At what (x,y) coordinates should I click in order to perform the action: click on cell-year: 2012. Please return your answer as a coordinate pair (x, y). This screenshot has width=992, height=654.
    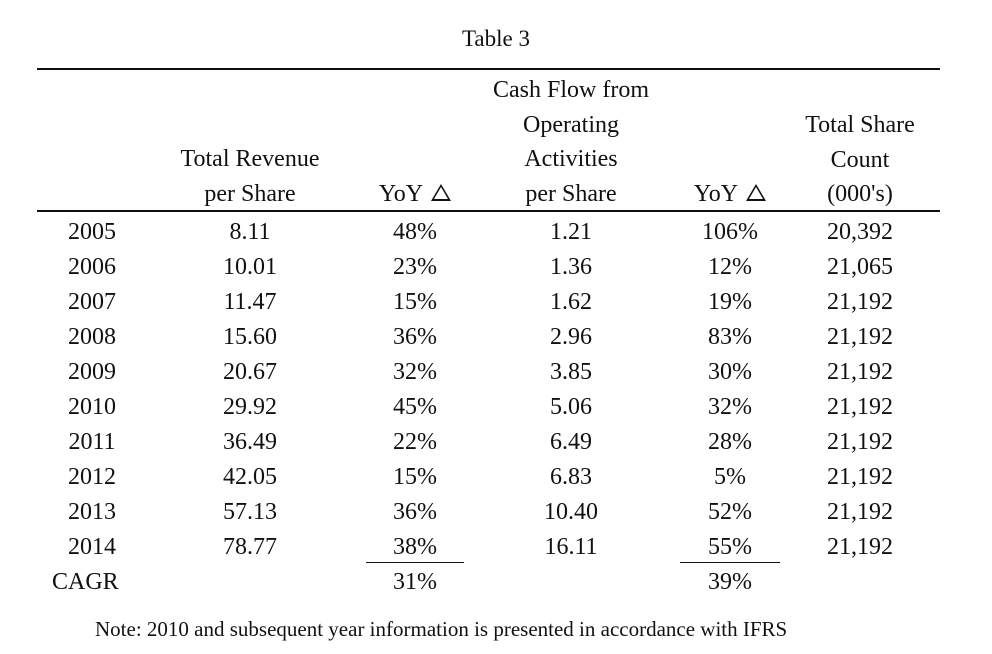
    Looking at the image, I should click on (92, 477).